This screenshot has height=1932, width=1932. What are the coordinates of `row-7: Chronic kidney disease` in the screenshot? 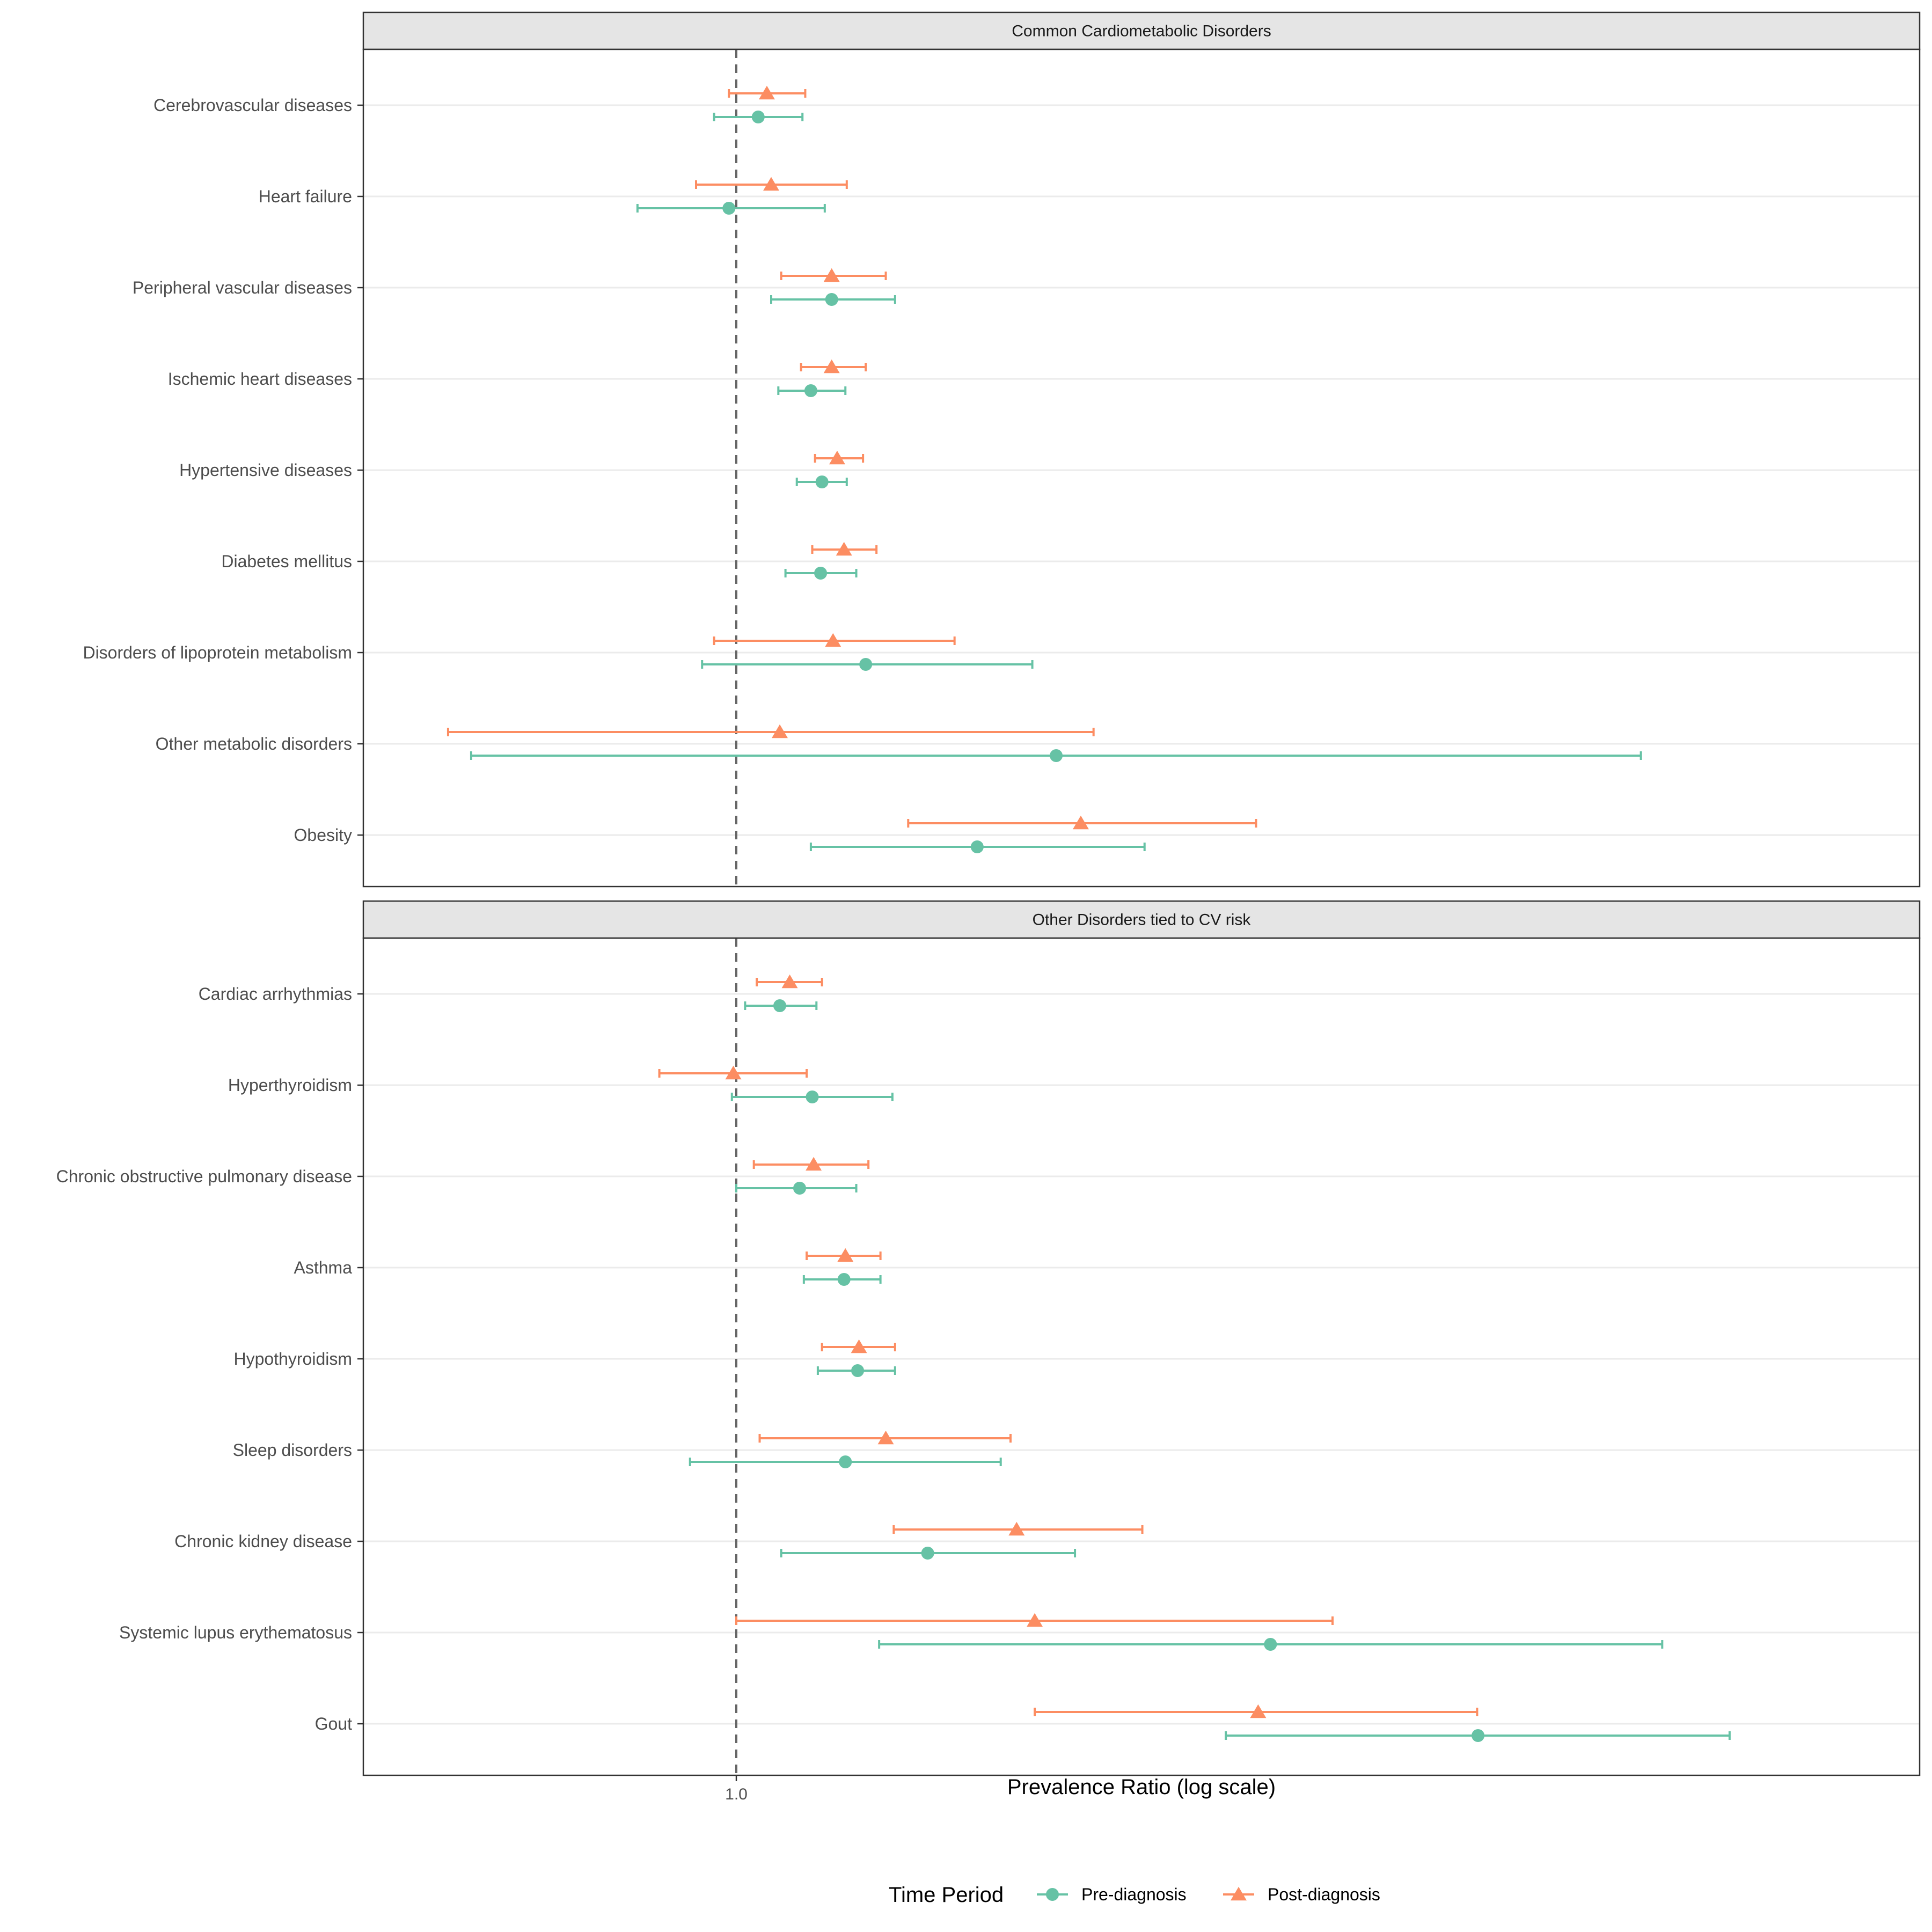 It's located at (659, 1540).